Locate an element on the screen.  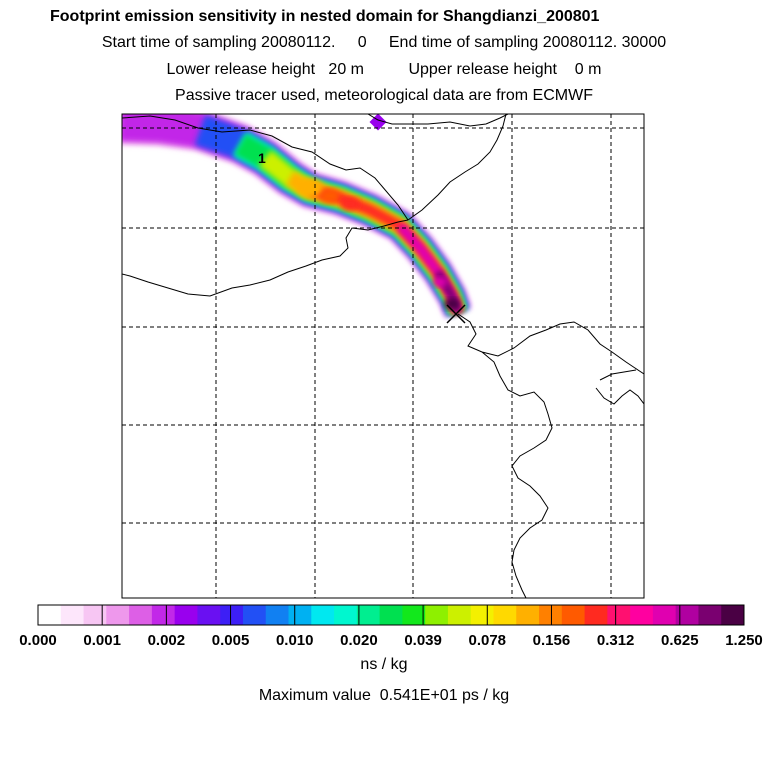
coastline-north is located at coordinates (438, 120).